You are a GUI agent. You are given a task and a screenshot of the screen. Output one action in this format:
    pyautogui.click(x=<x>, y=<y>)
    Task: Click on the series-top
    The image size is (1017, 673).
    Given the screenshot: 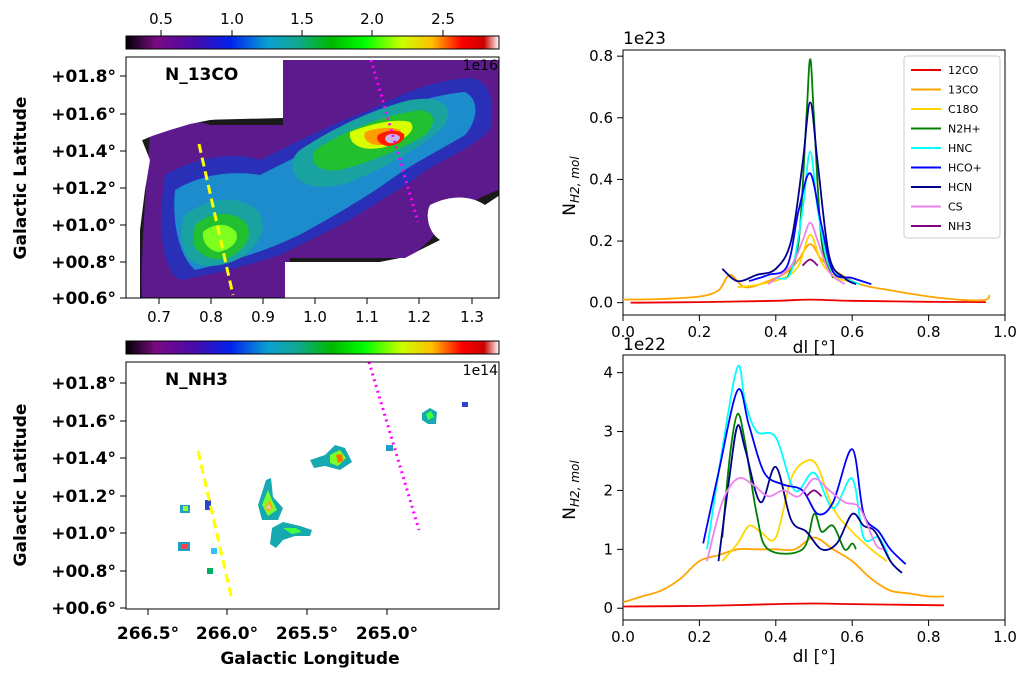 What is the action you would take?
    pyautogui.click(x=807, y=181)
    